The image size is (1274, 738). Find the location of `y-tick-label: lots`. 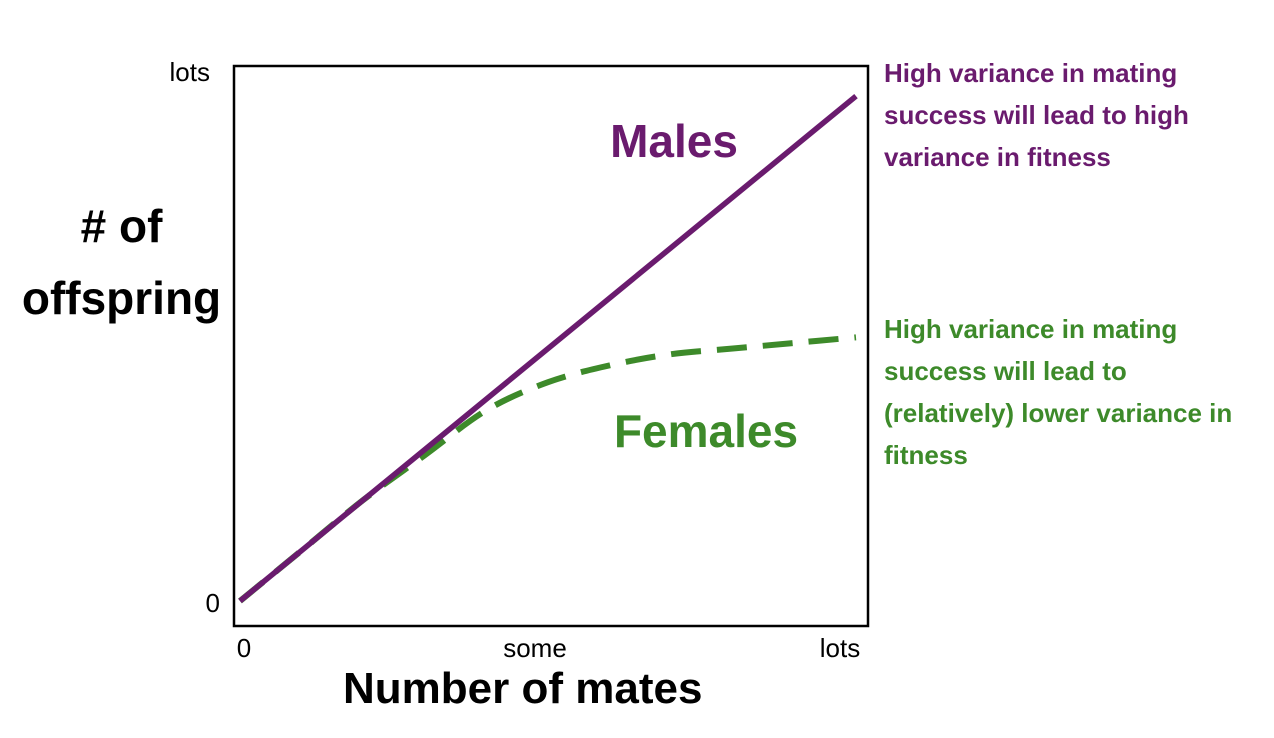

y-tick-label: lots is located at coordinates (190, 72).